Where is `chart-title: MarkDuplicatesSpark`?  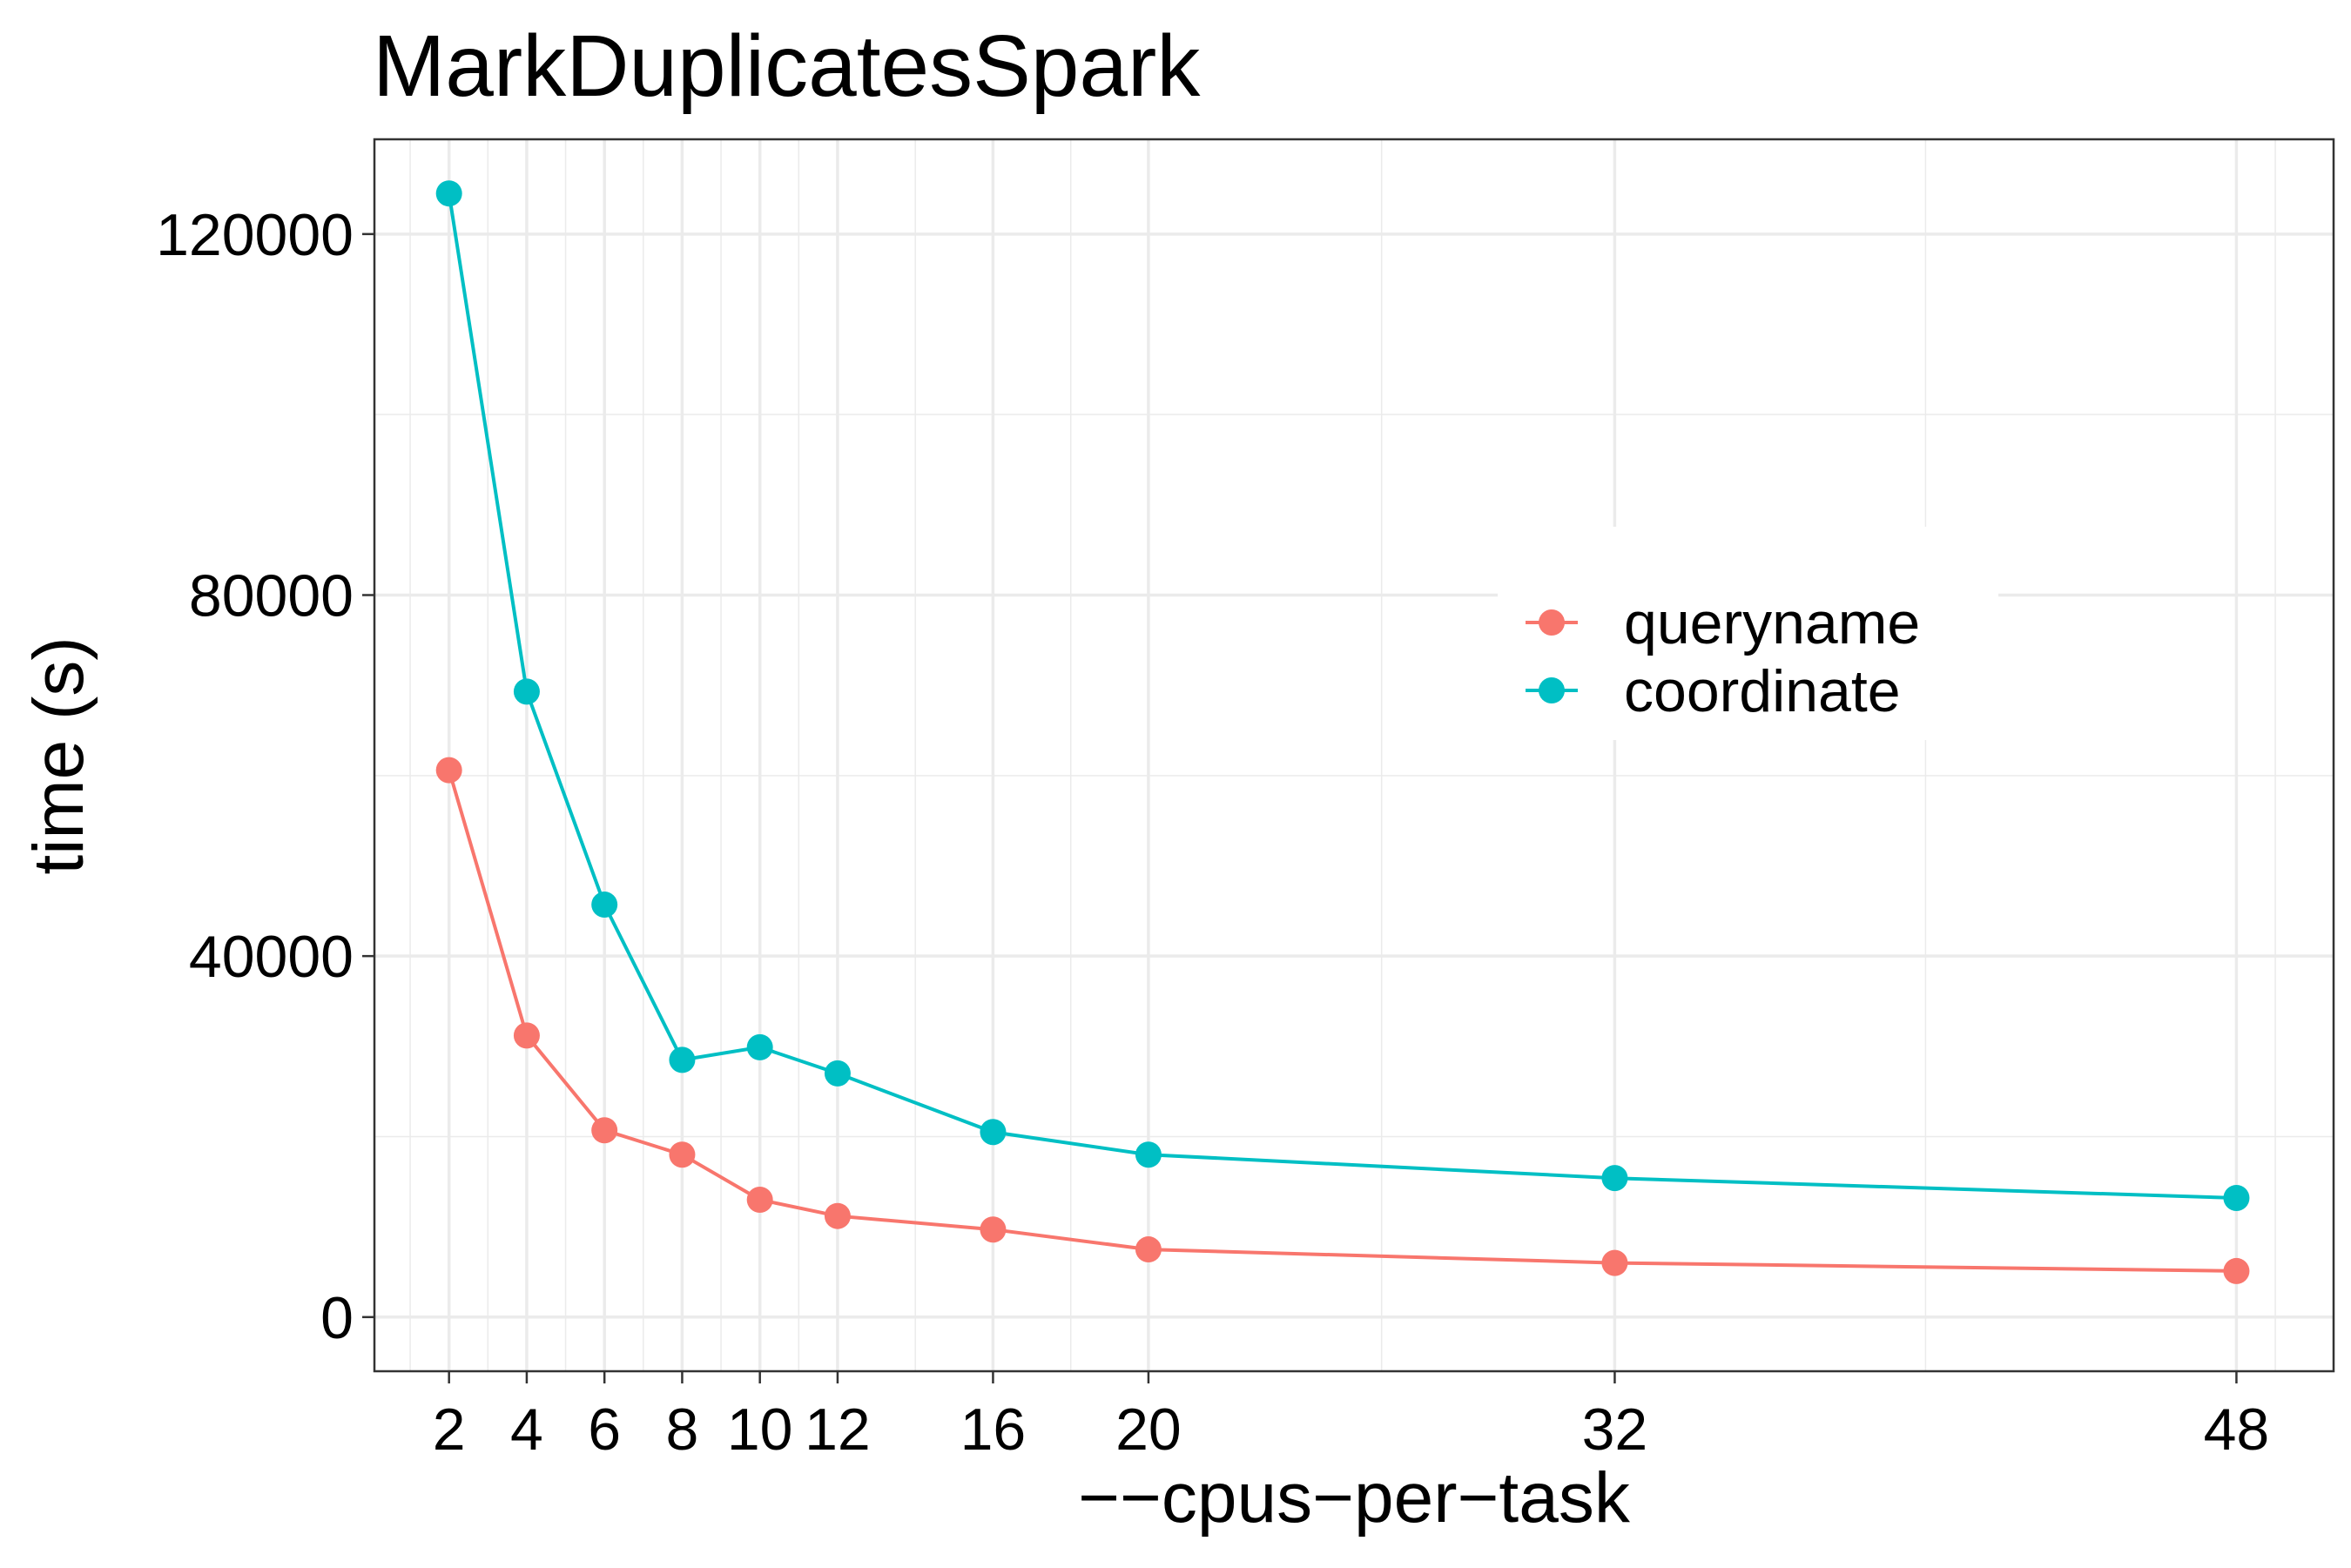
chart-title: MarkDuplicatesSpark is located at coordinates (787, 66).